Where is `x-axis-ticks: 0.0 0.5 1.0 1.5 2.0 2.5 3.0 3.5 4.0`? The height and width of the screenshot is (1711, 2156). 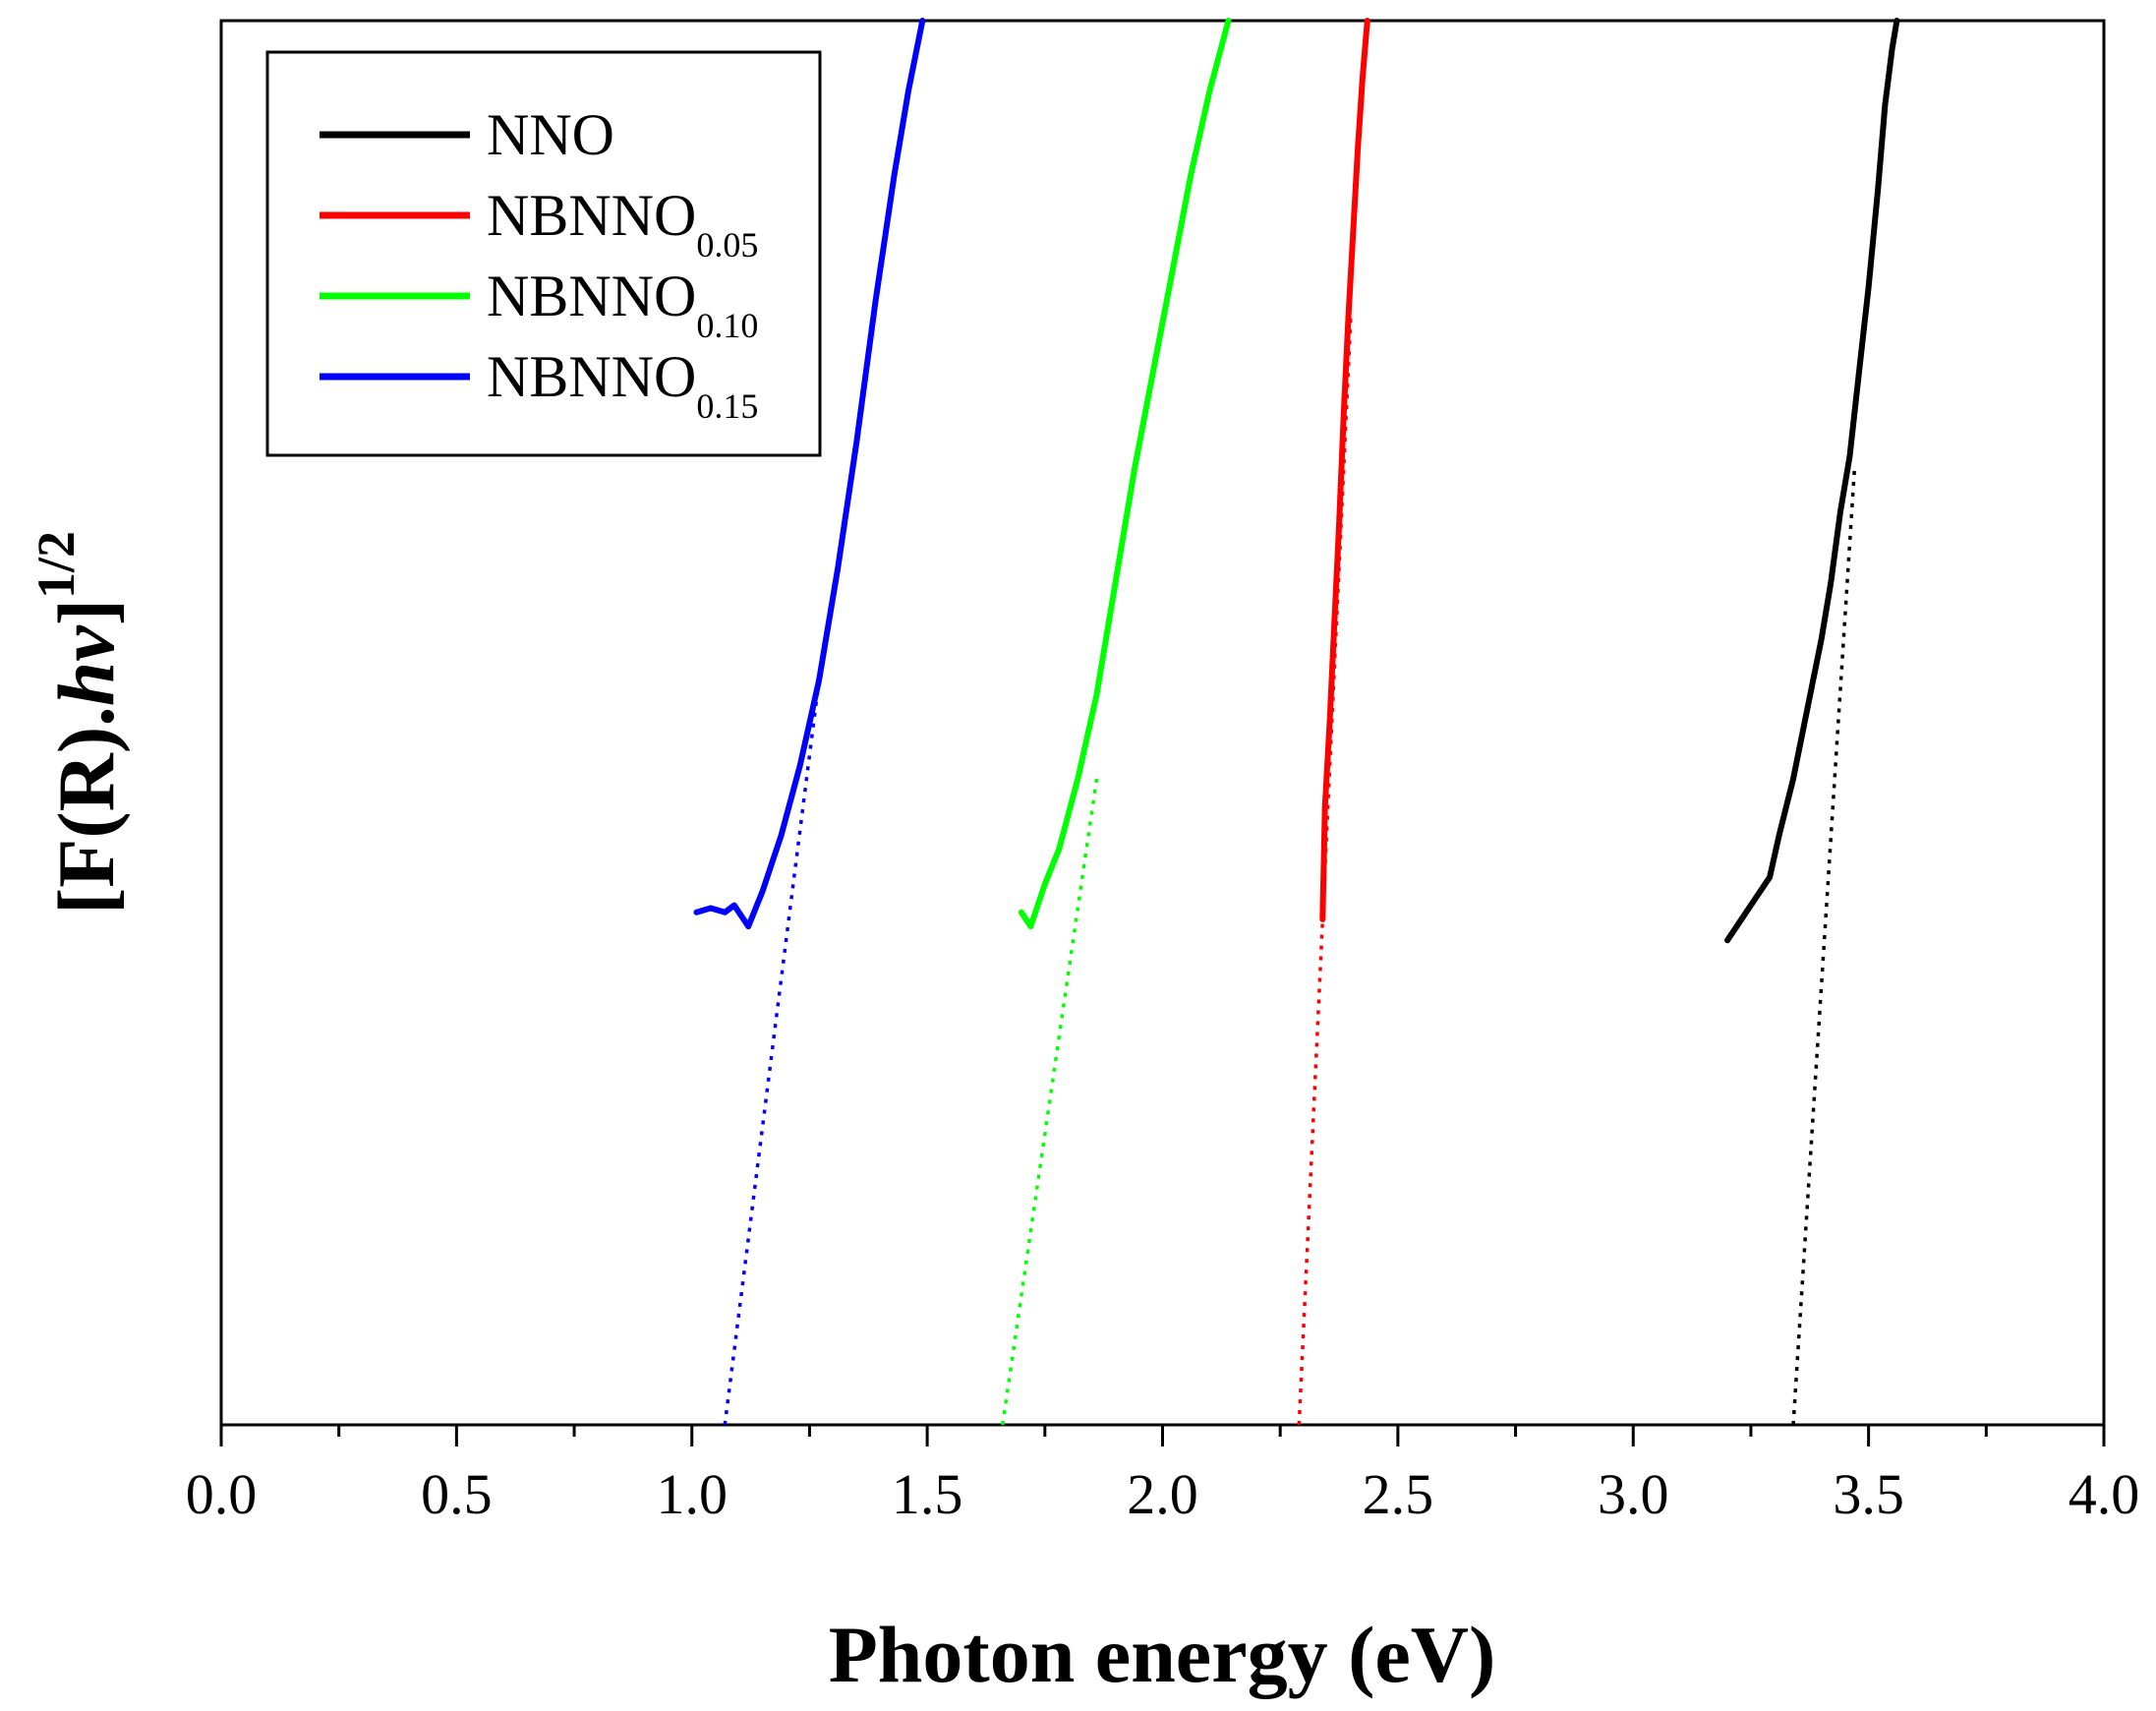 x-axis-ticks: 0.0 0.5 1.0 1.5 2.0 2.5 3.0 3.5 4.0 is located at coordinates (1163, 1475).